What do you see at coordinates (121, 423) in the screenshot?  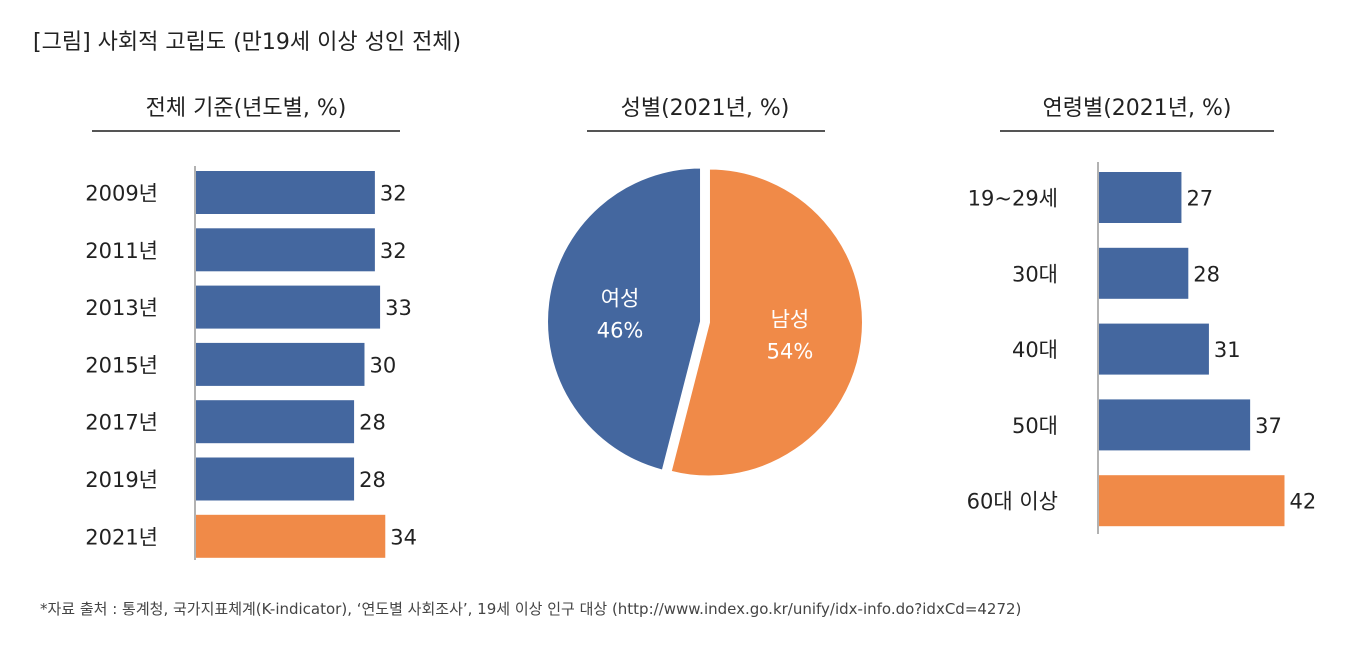 I see `category-label: 2017년` at bounding box center [121, 423].